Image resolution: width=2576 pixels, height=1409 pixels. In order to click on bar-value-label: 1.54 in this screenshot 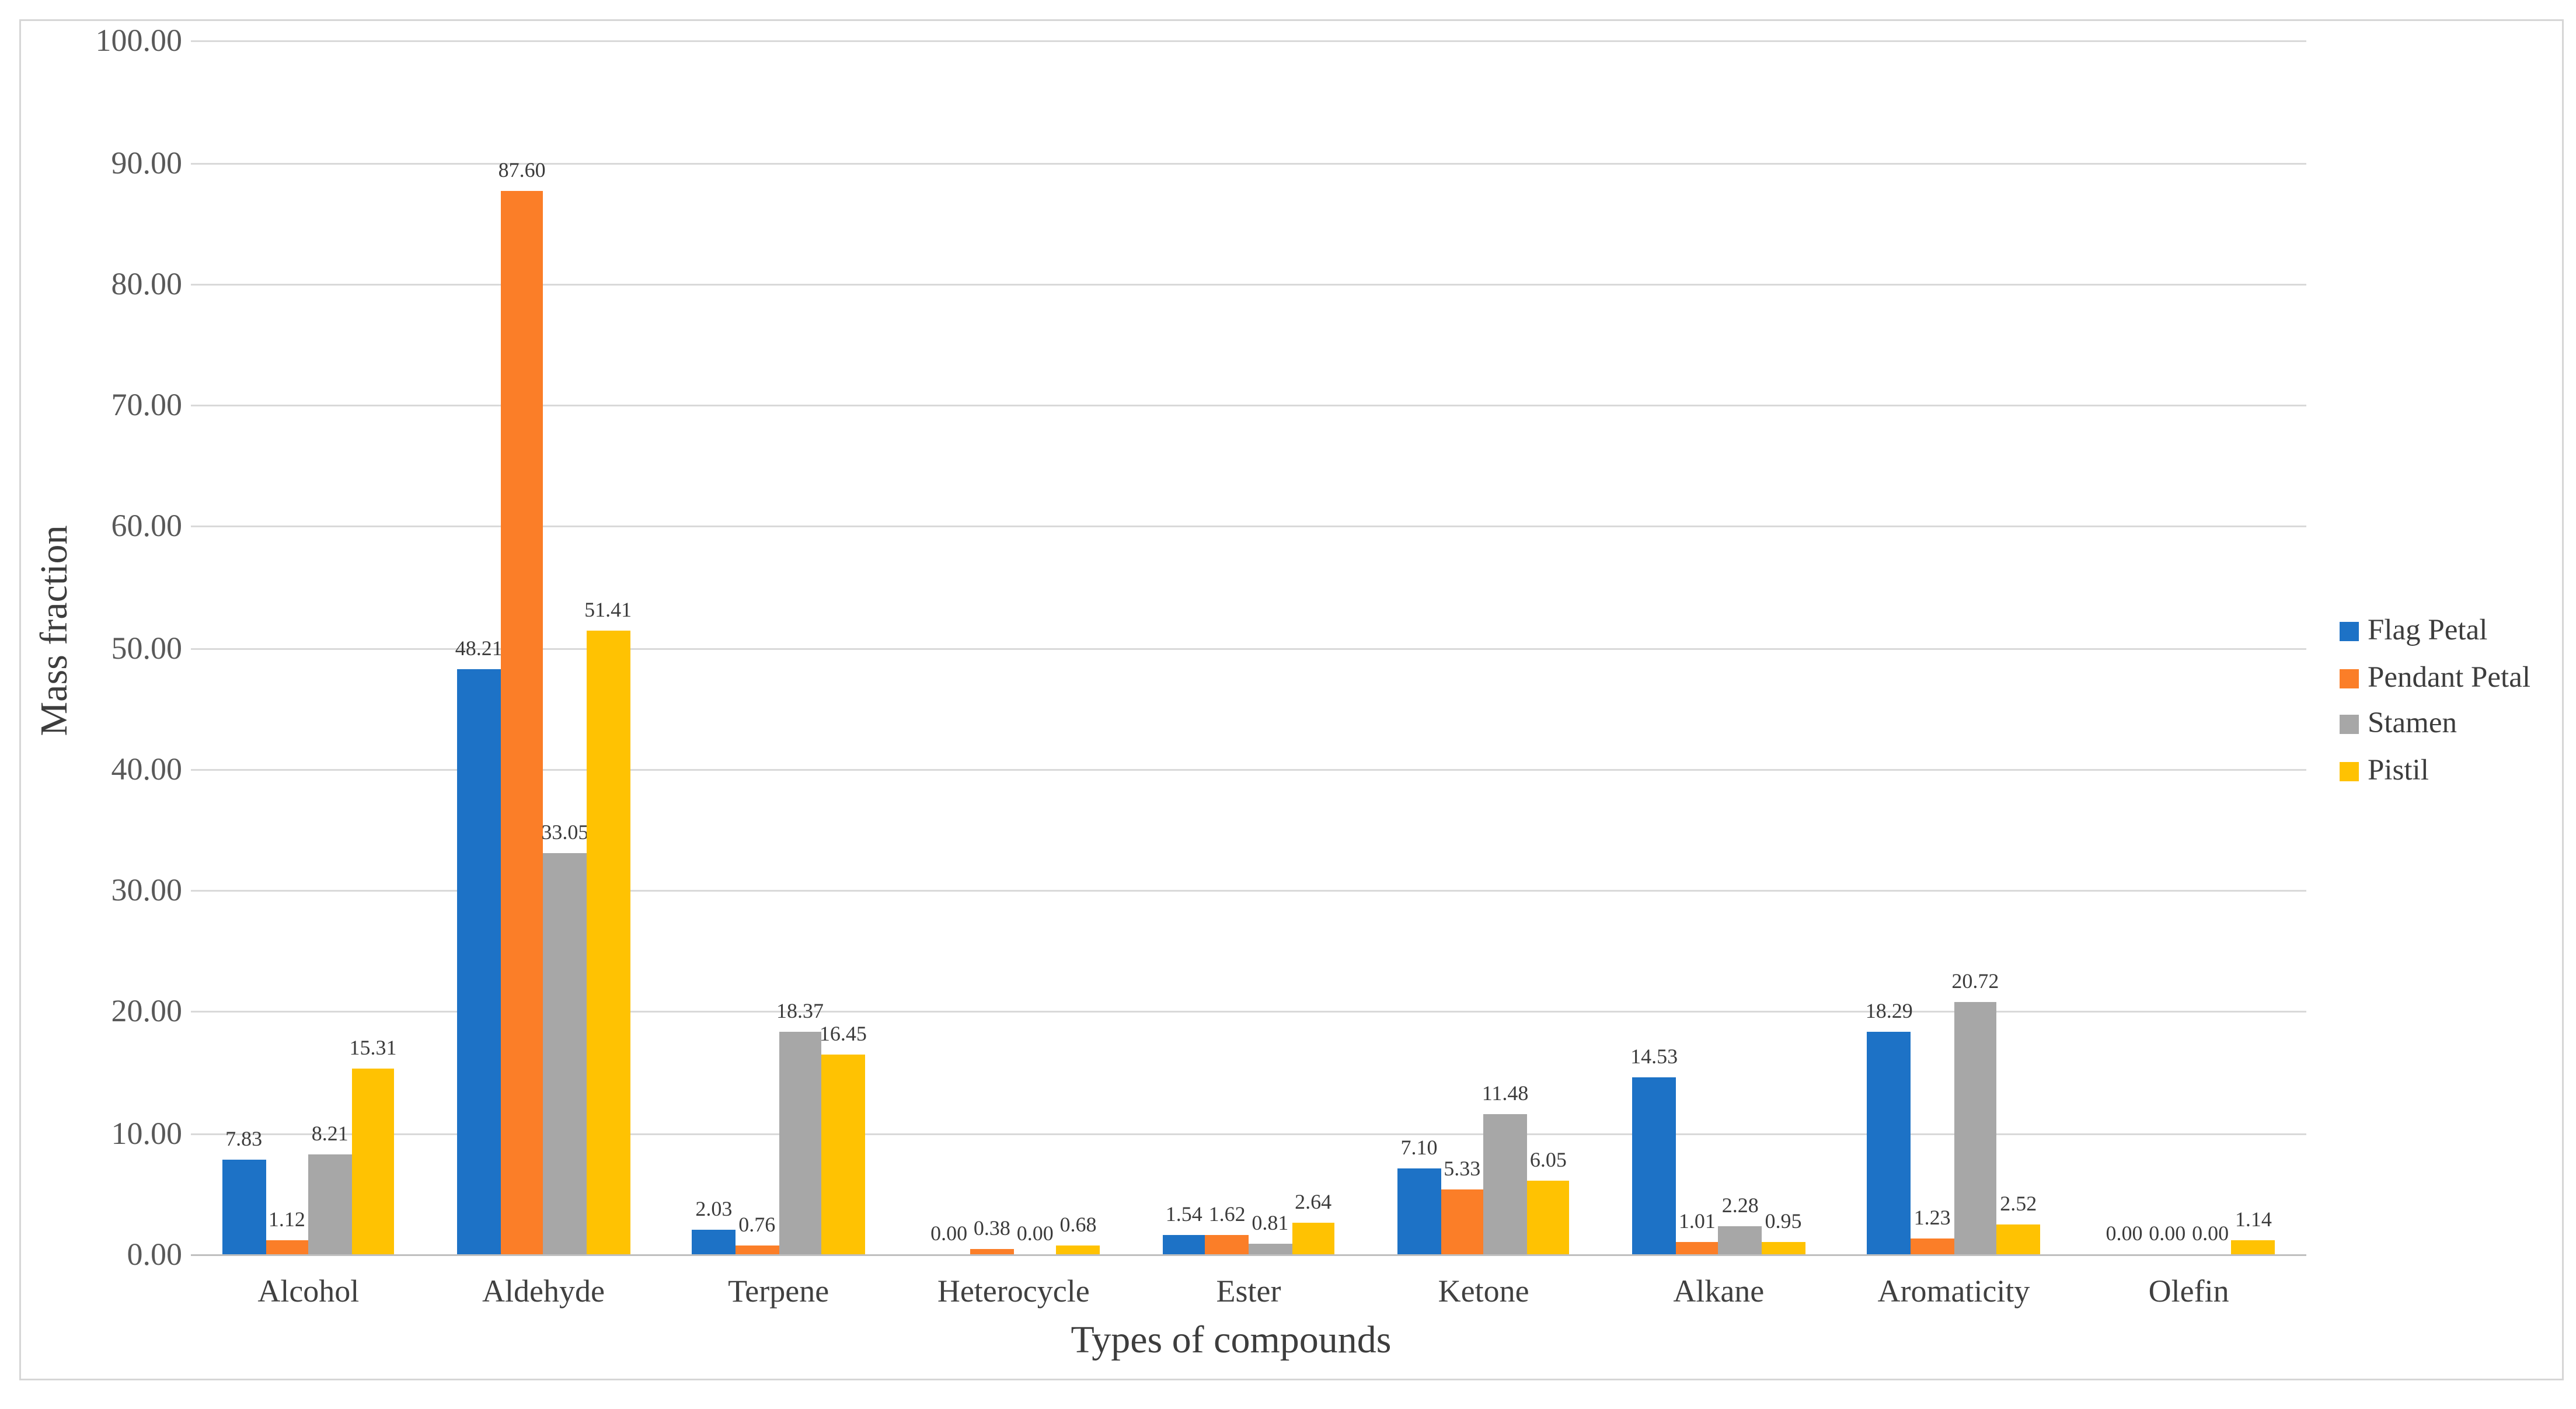, I will do `click(1183, 1214)`.